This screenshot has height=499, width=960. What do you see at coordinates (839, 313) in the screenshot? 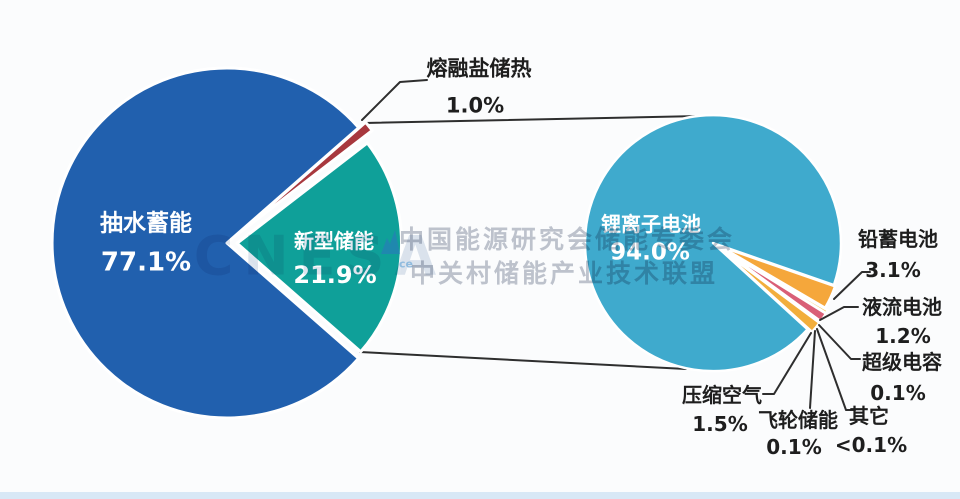
I see `callout-flow-battery` at bounding box center [839, 313].